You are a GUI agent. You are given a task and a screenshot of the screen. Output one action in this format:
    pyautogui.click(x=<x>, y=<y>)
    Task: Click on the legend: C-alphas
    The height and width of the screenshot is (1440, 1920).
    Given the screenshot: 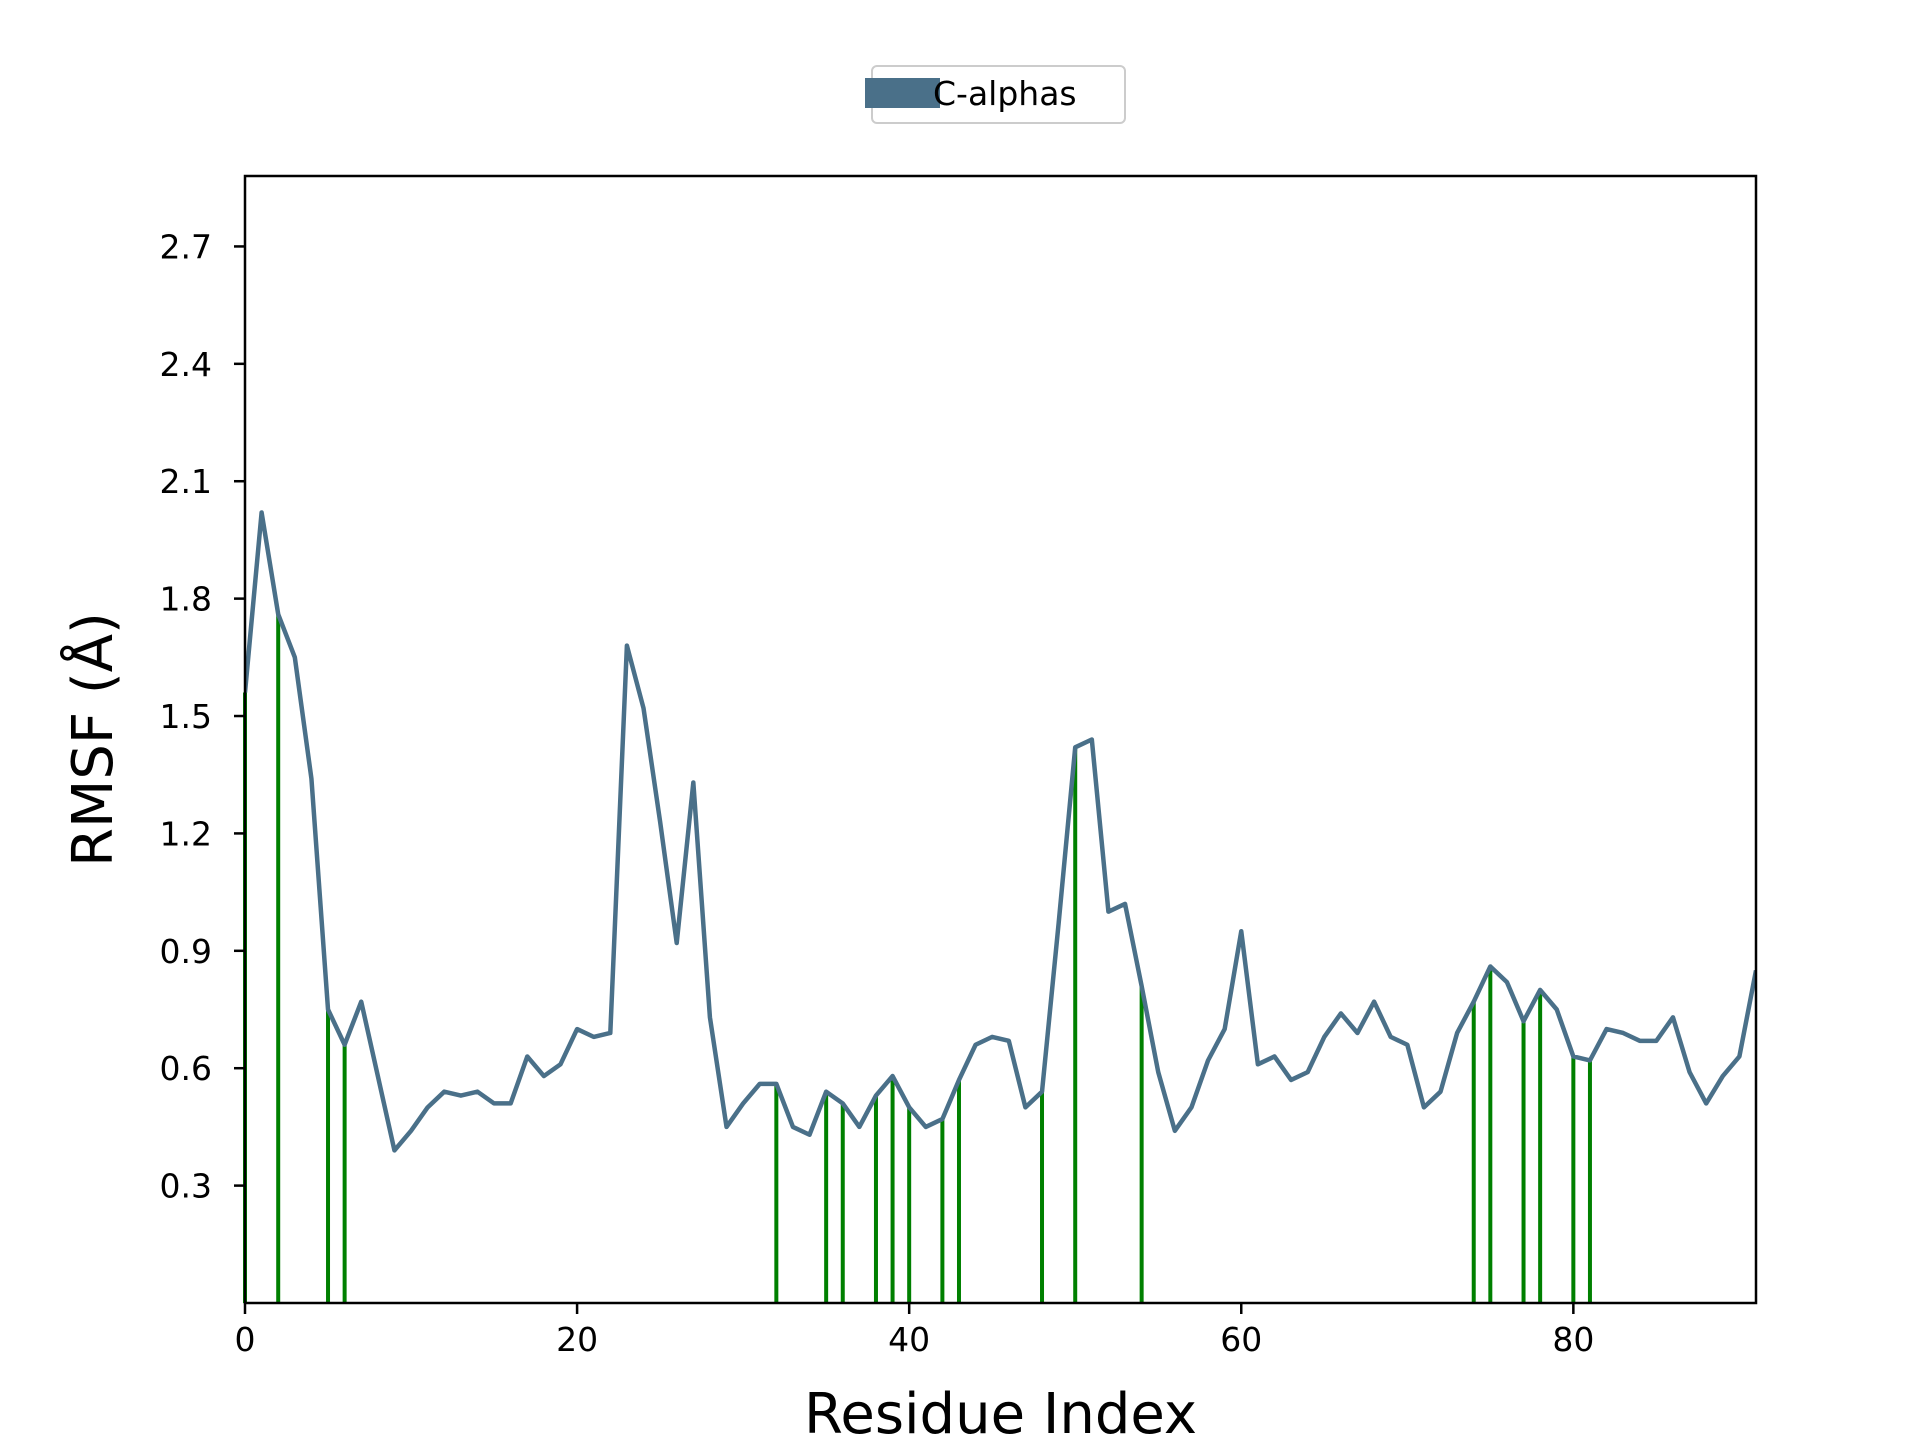 What is the action you would take?
    pyautogui.click(x=995, y=94)
    